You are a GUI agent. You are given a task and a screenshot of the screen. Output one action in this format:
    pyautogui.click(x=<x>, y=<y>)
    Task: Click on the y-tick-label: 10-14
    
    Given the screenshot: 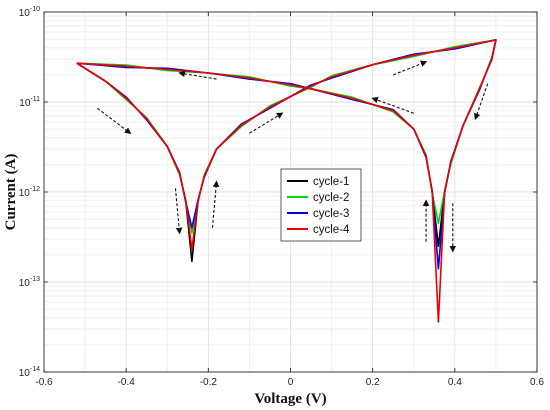 What is the action you would take?
    pyautogui.click(x=29, y=372)
    